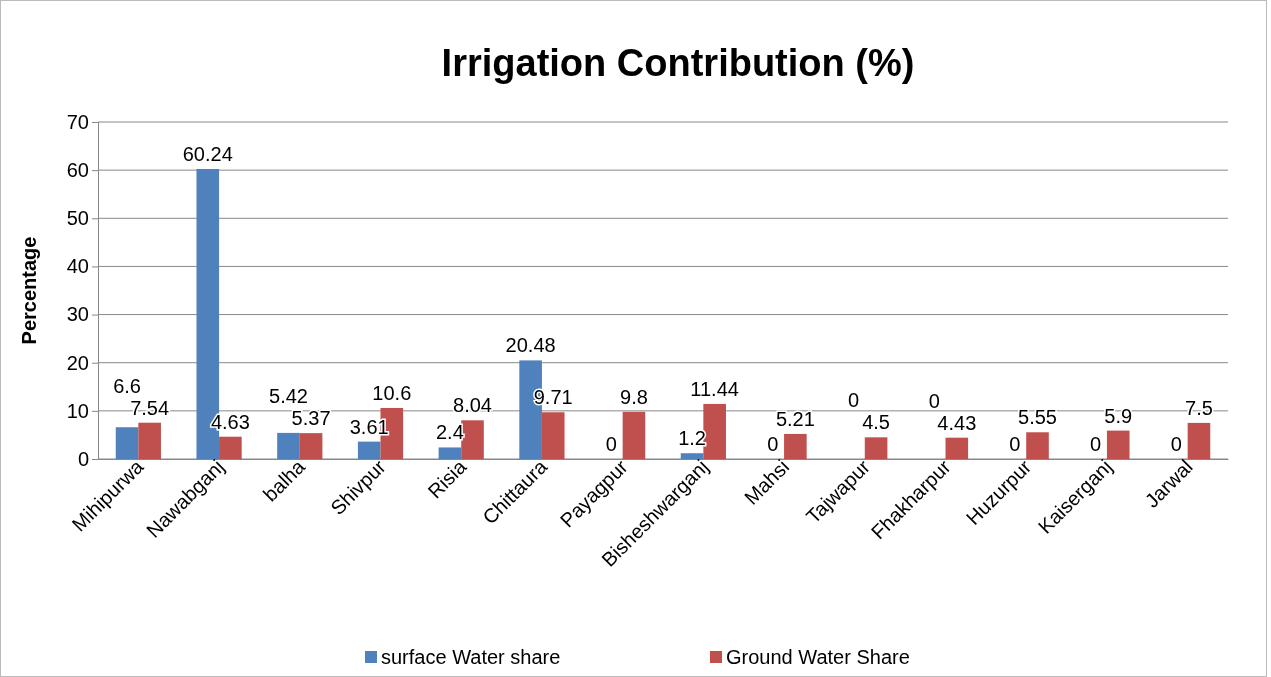  Describe the element at coordinates (530, 345) in the screenshot. I see `data-label: 20.48` at that location.